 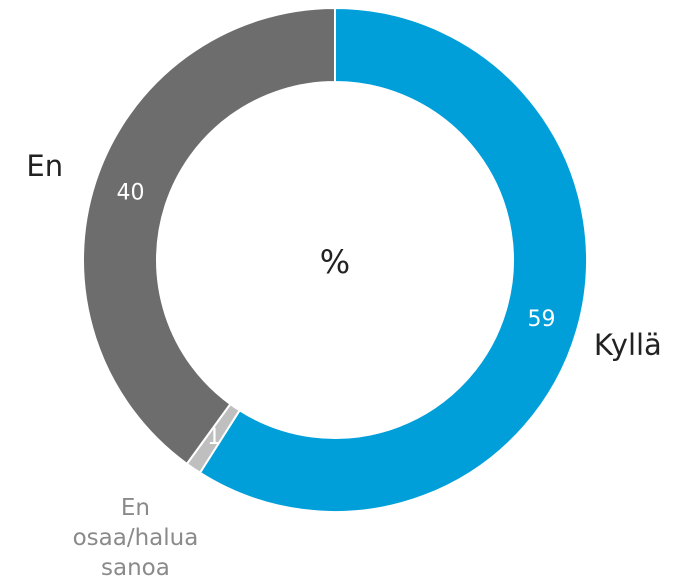 What do you see at coordinates (45, 165) in the screenshot?
I see `category-label: En` at bounding box center [45, 165].